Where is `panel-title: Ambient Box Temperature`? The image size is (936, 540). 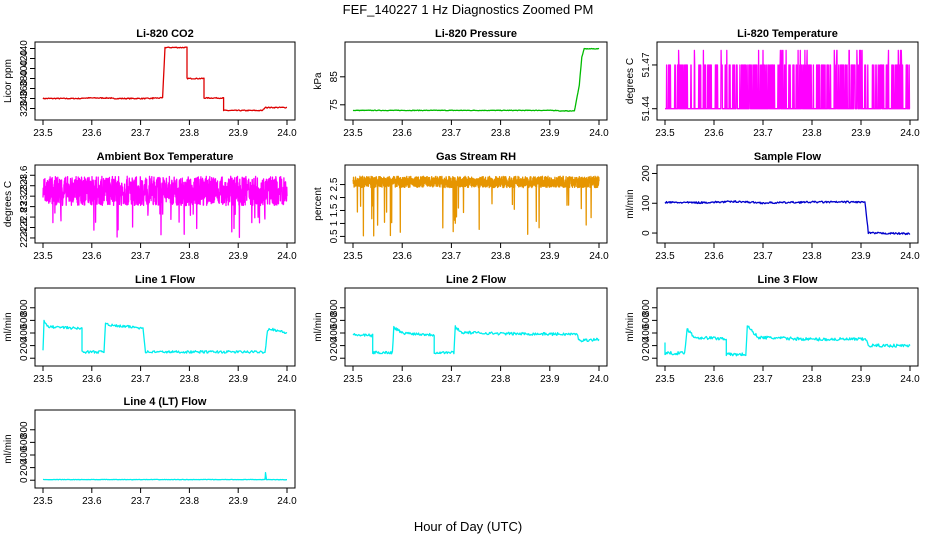
panel-title: Ambient Box Temperature is located at coordinates (165, 157).